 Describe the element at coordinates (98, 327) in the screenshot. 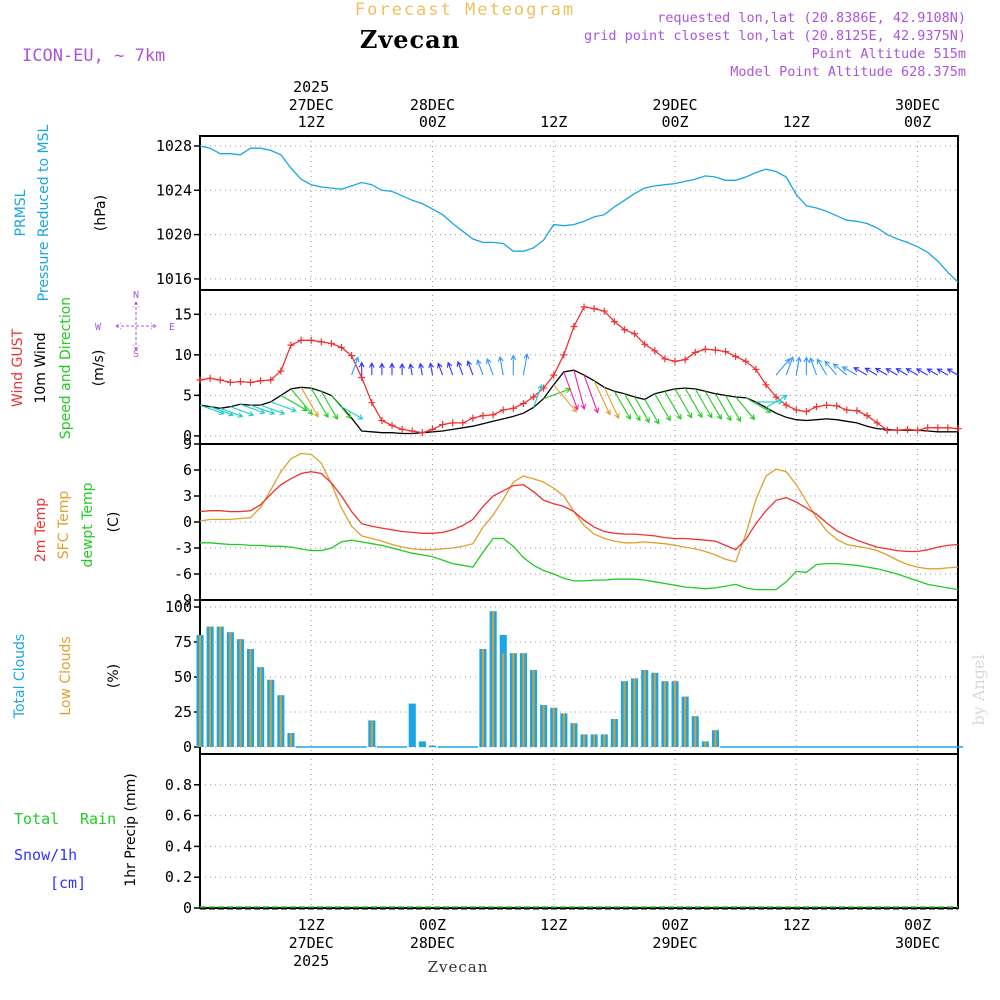

I see `compass-west: W` at that location.